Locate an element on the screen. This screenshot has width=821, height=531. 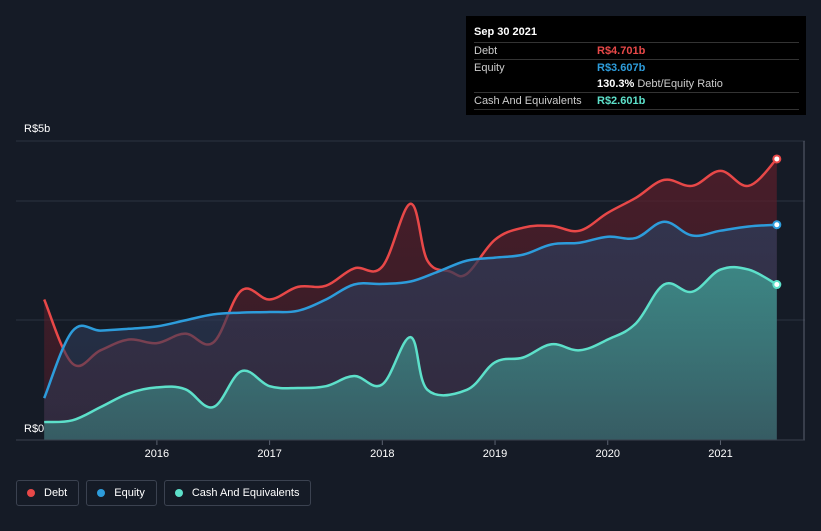
tooltip-row-equity: Equity R$3.607b is located at coordinates (636, 67).